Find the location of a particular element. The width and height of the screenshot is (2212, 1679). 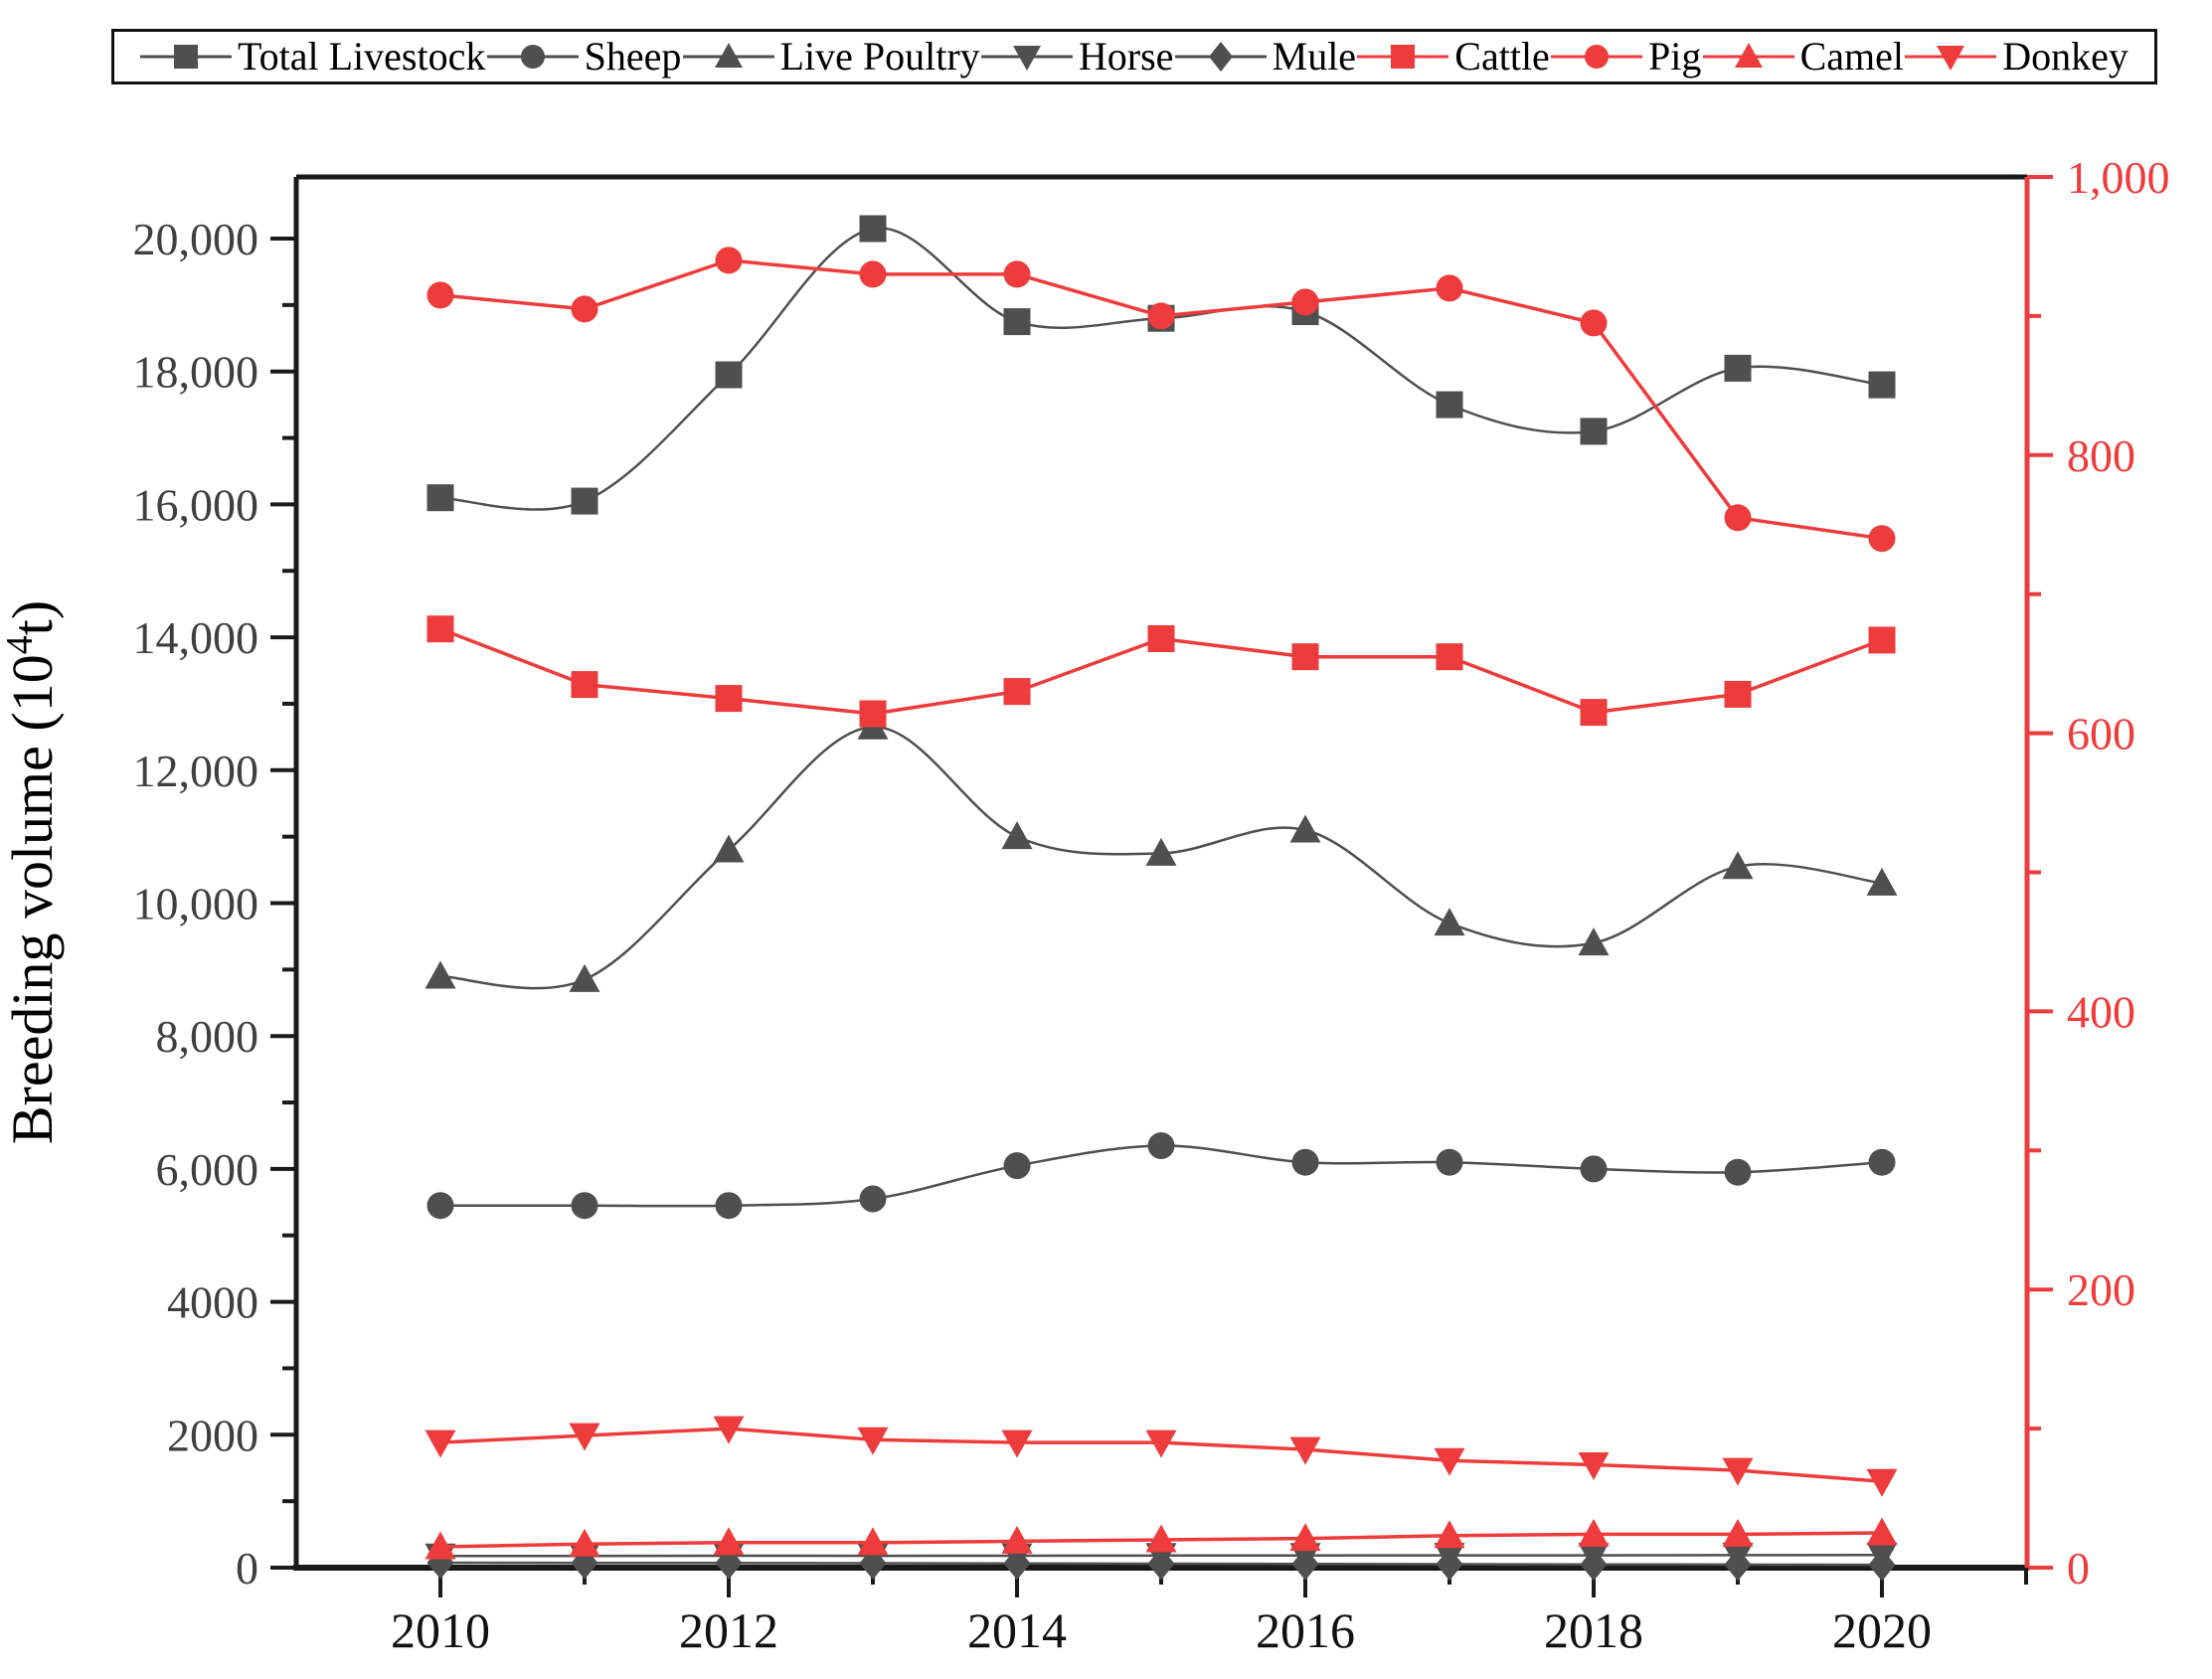

legend-item-mule: Mule is located at coordinates (1265, 56).